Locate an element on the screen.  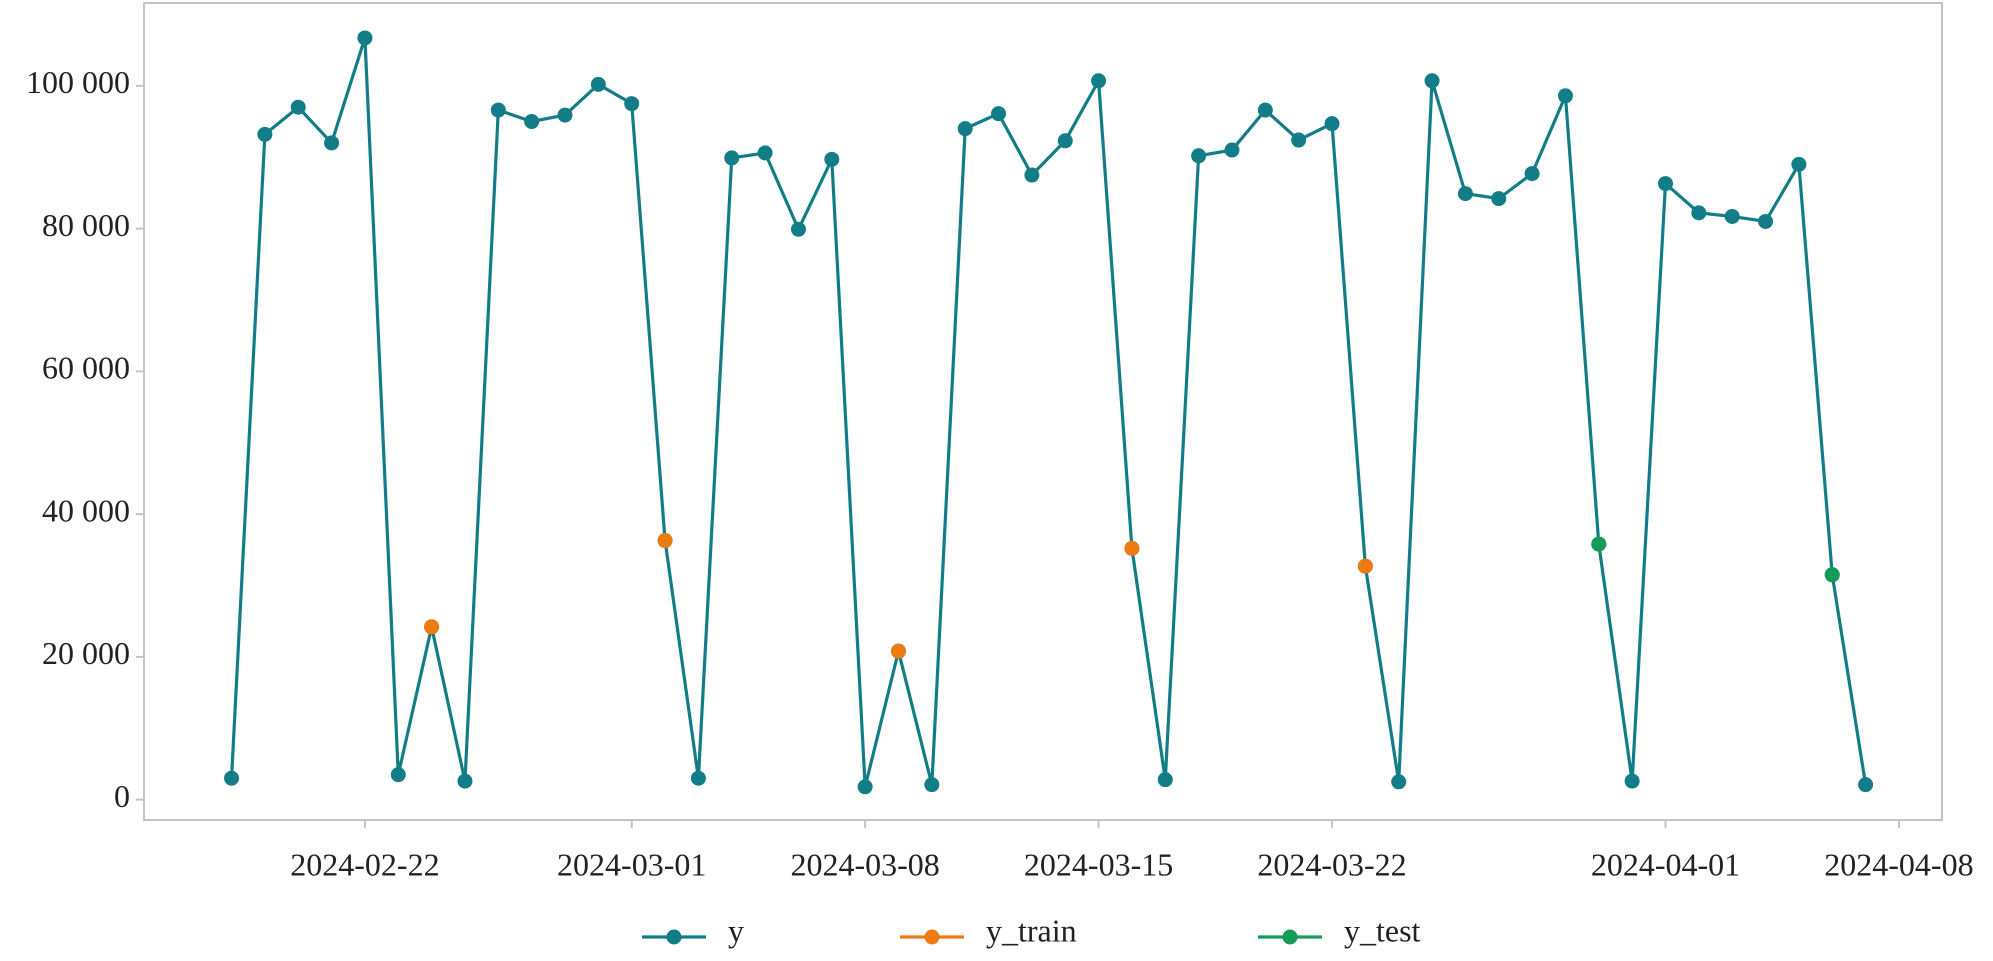
x-tick-label: 2024-03-15 is located at coordinates (1098, 864).